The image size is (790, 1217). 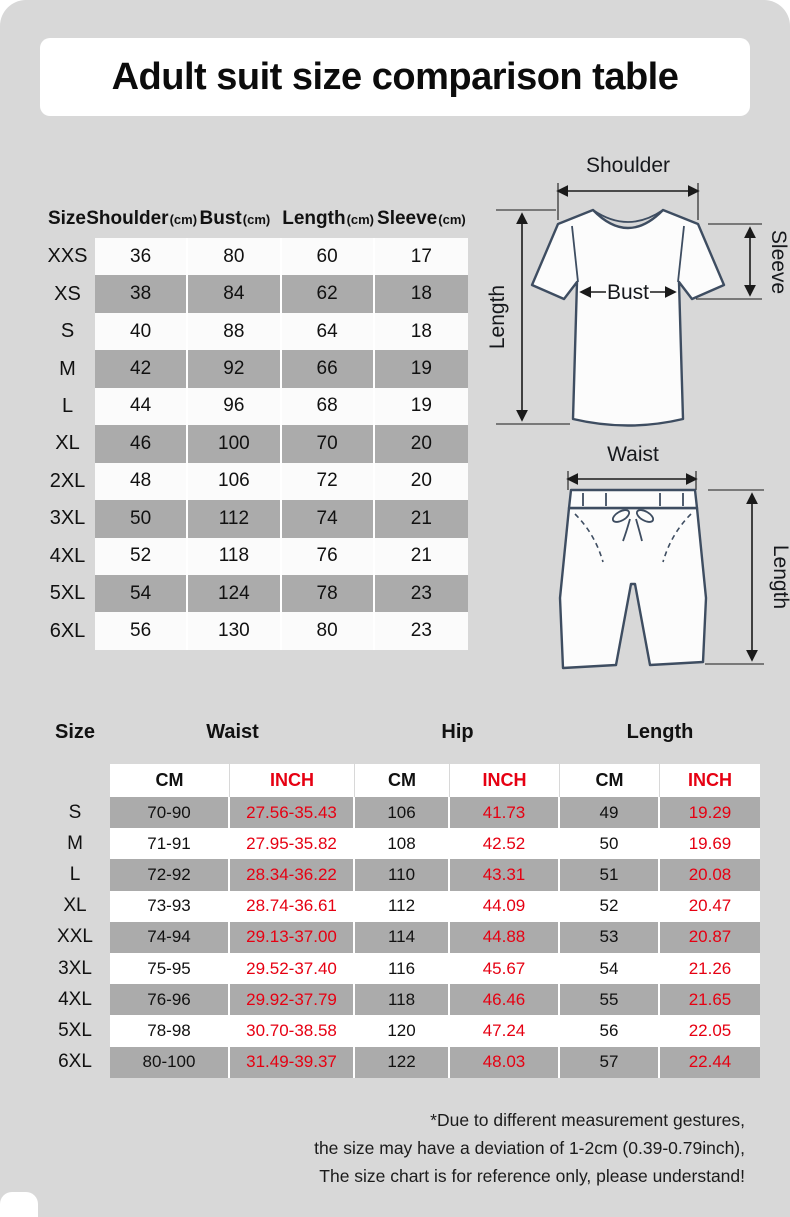 I want to click on waist-cm-value: 80-100, so click(x=170, y=1062).